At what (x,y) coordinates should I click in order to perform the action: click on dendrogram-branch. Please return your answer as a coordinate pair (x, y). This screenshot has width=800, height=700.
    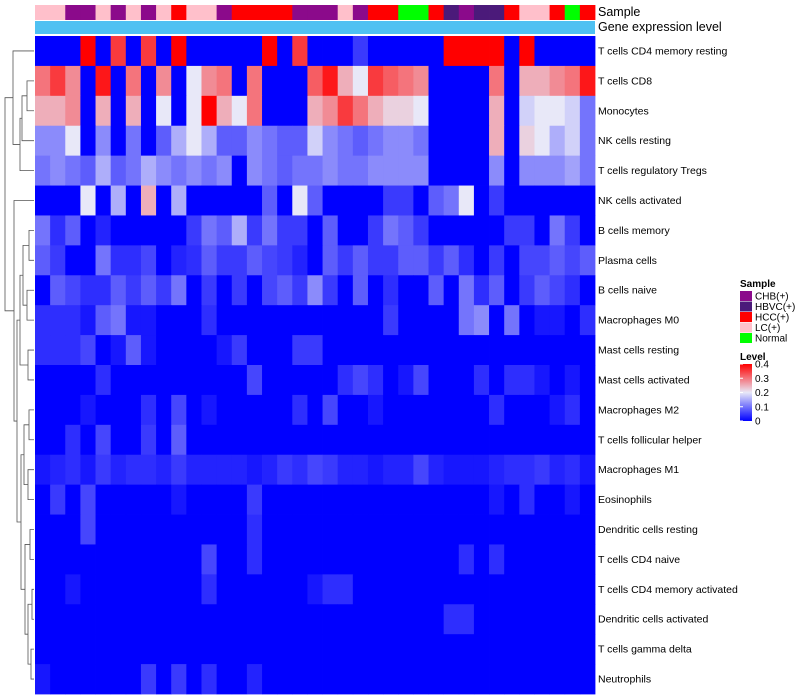
    Looking at the image, I should click on (30, 96).